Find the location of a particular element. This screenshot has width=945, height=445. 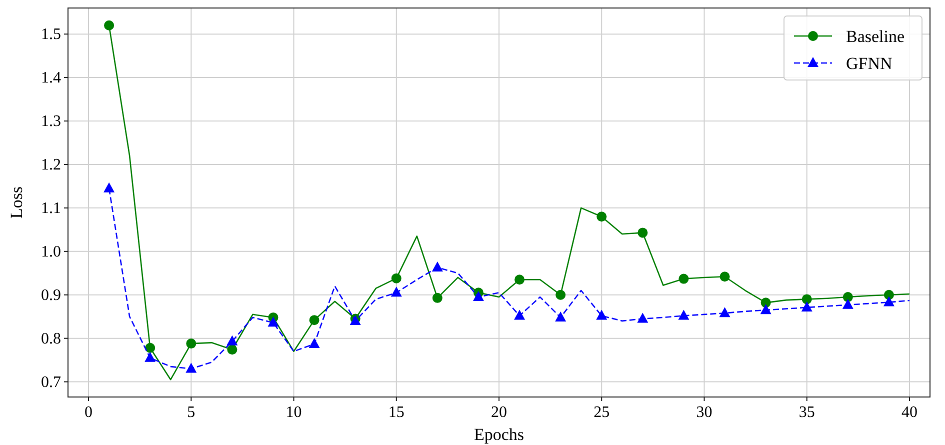

x-tick-label: 15 is located at coordinates (396, 412).